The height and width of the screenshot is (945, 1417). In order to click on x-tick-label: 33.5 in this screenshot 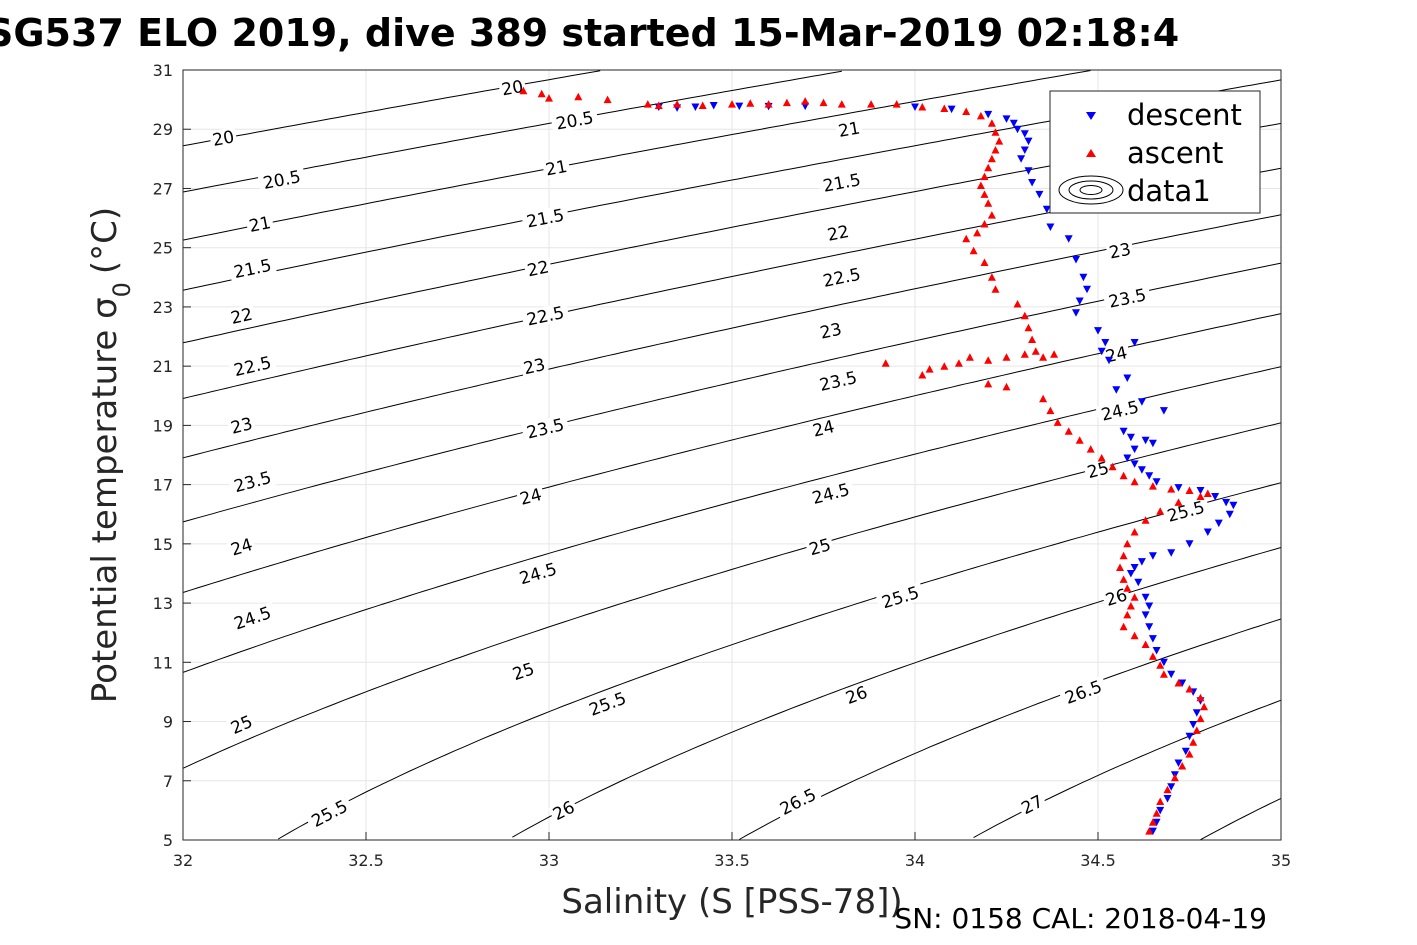, I will do `click(732, 860)`.